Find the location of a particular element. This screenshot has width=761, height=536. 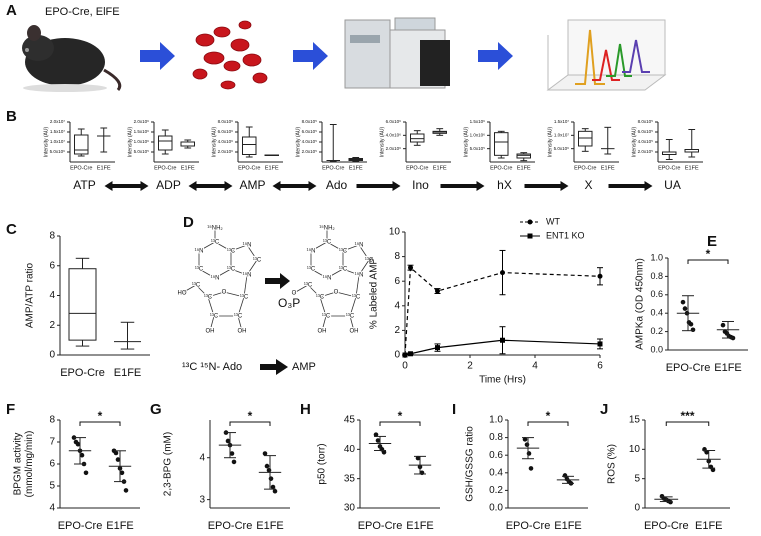

y-tick-label: 7 is located at coordinates (52, 442).